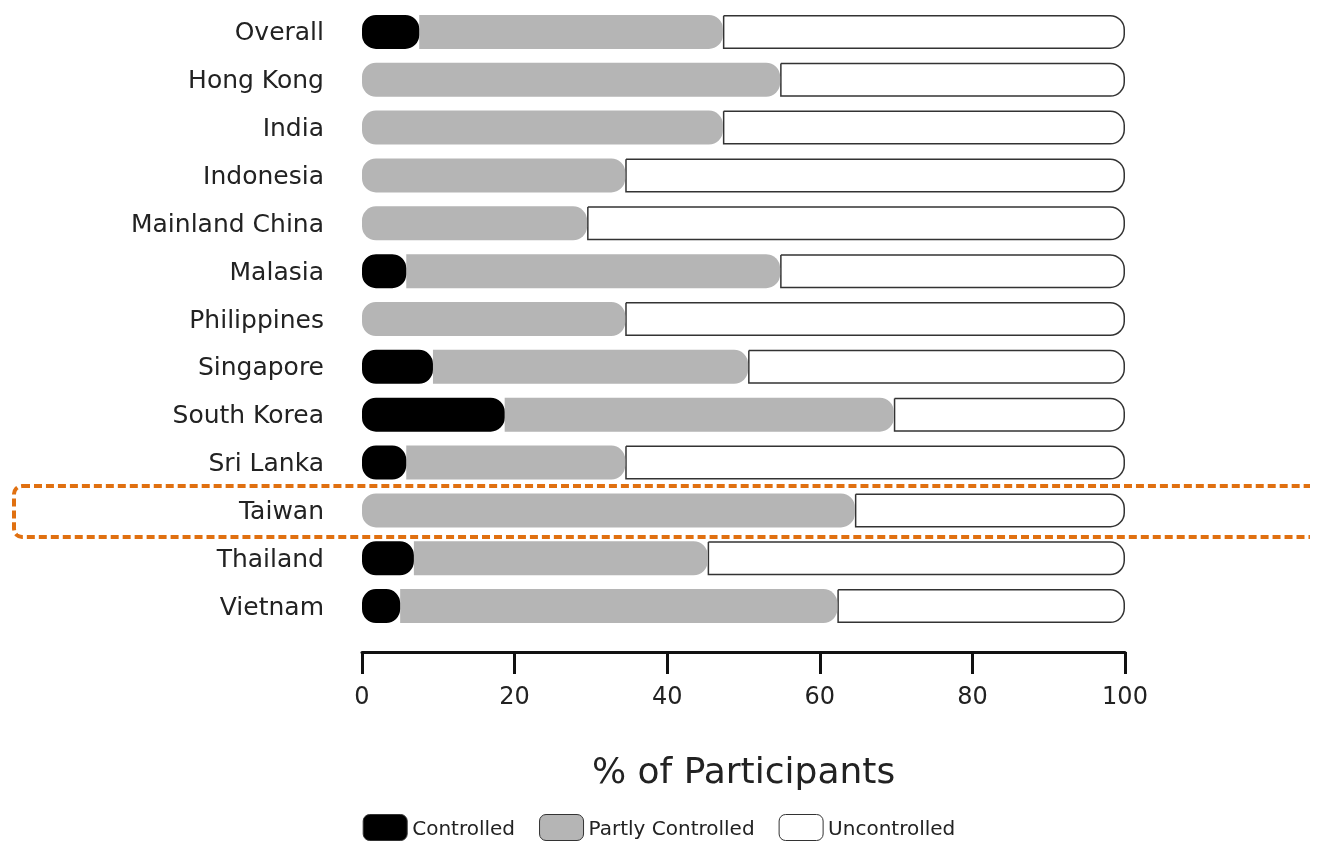 The width and height of the screenshot is (1318, 860). Describe the element at coordinates (514, 696) in the screenshot. I see `x-tick-label: 20` at that location.